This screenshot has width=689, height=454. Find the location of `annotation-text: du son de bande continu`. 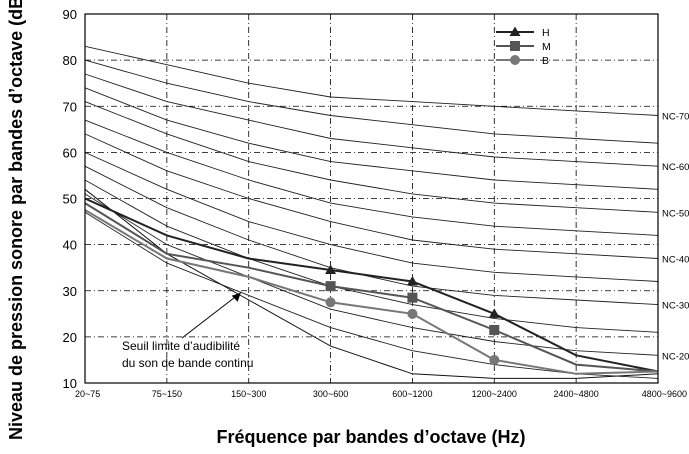

annotation-text: du son de bande continu is located at coordinates (187, 363).